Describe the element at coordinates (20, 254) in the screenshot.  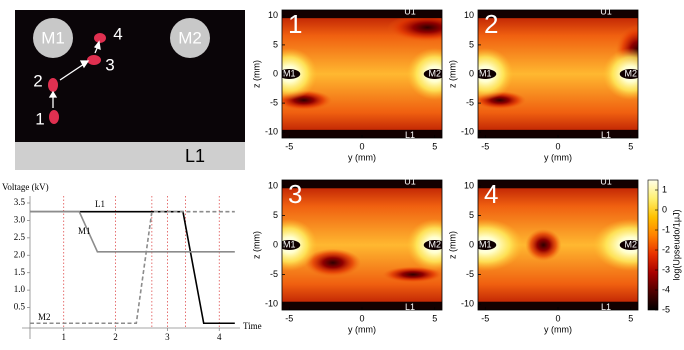
I see `y-tick-label: 2.0` at that location.